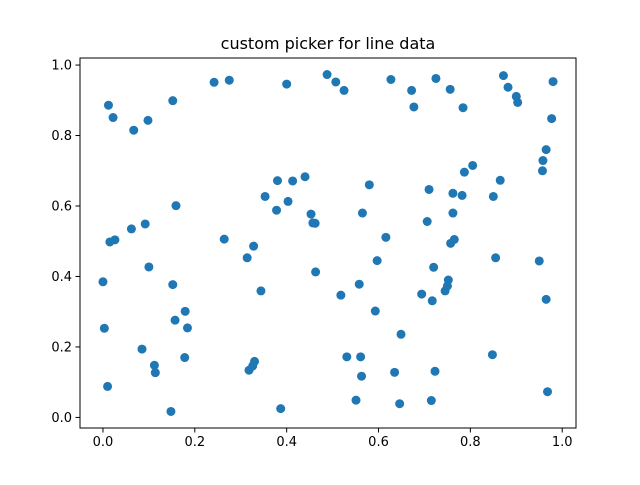 Image resolution: width=640 pixels, height=485 pixels. Describe the element at coordinates (61, 136) in the screenshot. I see `y-tick-label-4: 0.8` at that location.